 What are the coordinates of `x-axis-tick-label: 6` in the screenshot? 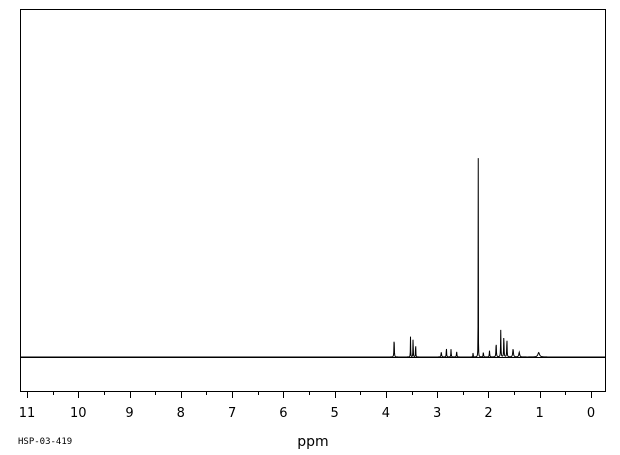 It's located at (283, 413).